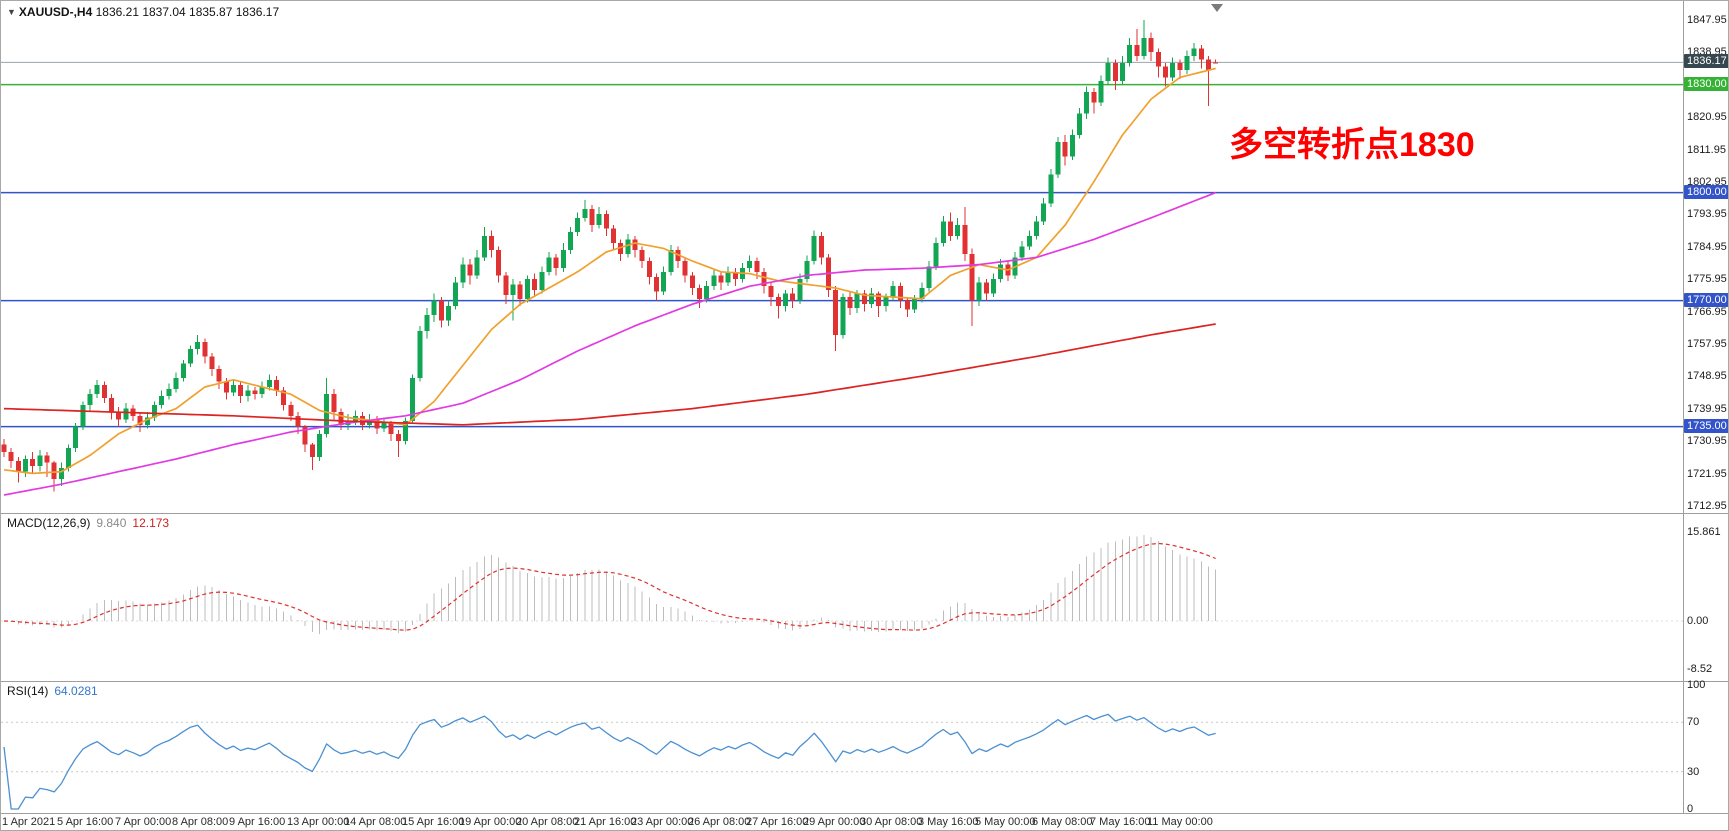 The width and height of the screenshot is (1729, 831). Describe the element at coordinates (318, 822) in the screenshot. I see `time-label: 13 Apr 00:00` at that location.